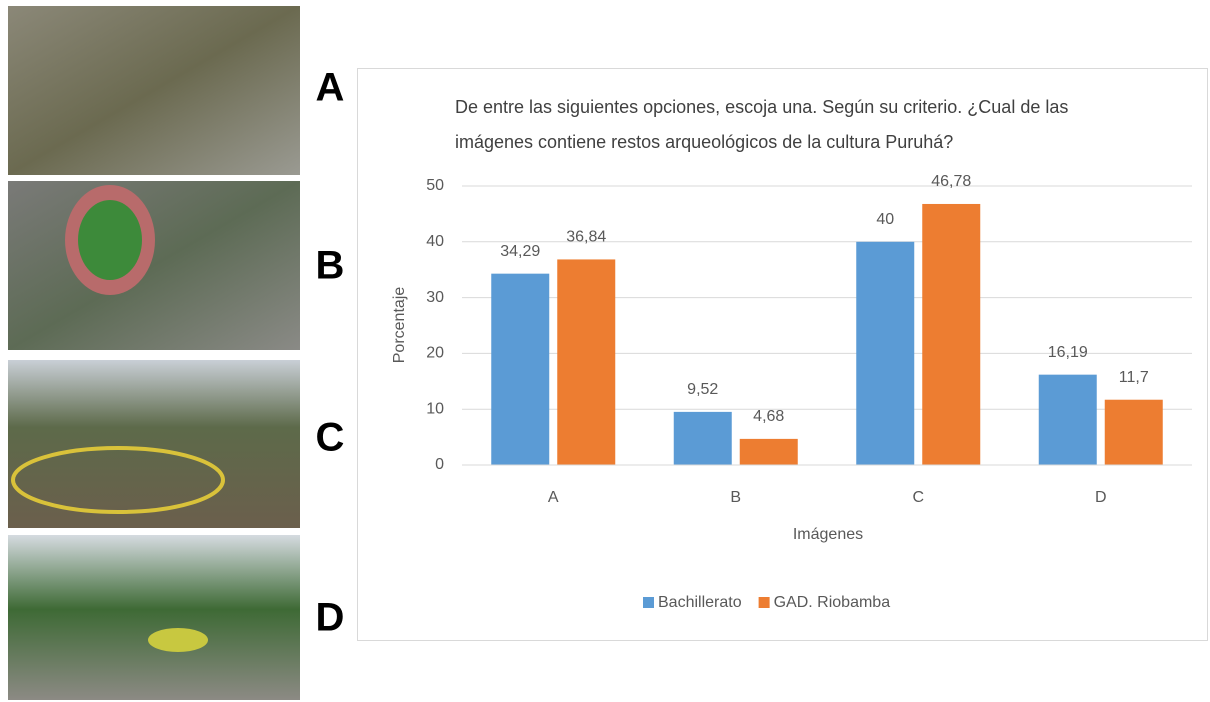 This screenshot has height=702, width=1210. What do you see at coordinates (330, 618) in the screenshot?
I see `panel-label: D` at bounding box center [330, 618].